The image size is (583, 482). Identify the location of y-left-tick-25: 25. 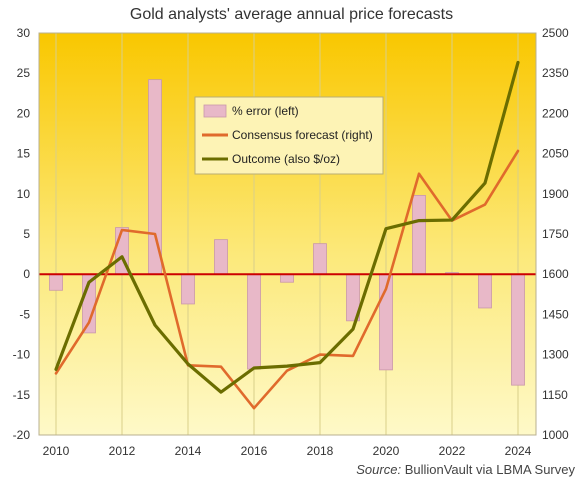
(24, 73).